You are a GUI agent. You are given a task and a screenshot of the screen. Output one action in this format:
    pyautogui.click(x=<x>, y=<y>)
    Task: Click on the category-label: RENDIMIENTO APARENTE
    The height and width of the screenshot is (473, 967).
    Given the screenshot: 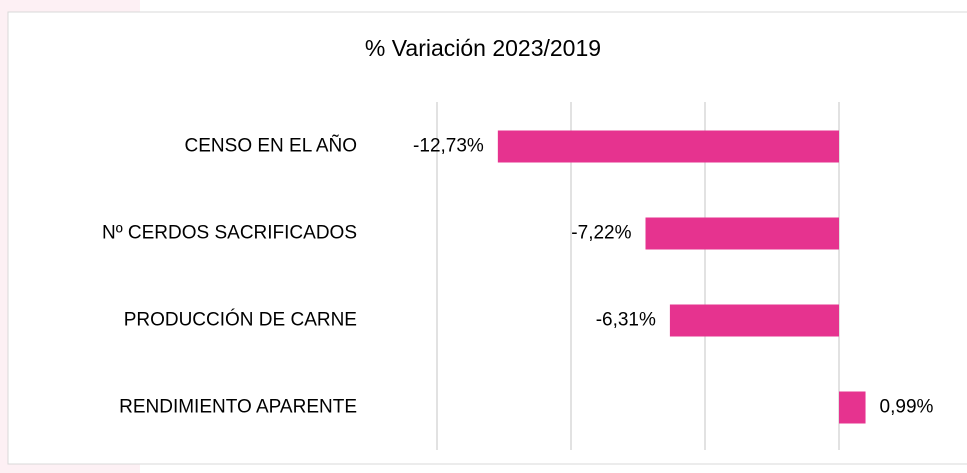 What is the action you would take?
    pyautogui.click(x=238, y=407)
    